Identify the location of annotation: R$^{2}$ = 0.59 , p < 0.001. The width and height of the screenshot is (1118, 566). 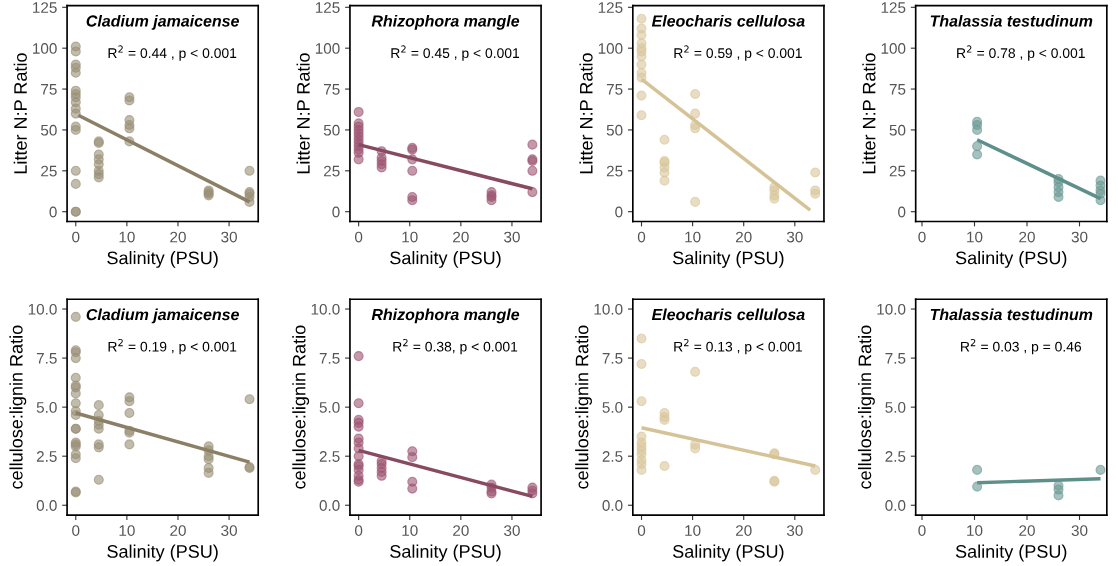
(738, 53).